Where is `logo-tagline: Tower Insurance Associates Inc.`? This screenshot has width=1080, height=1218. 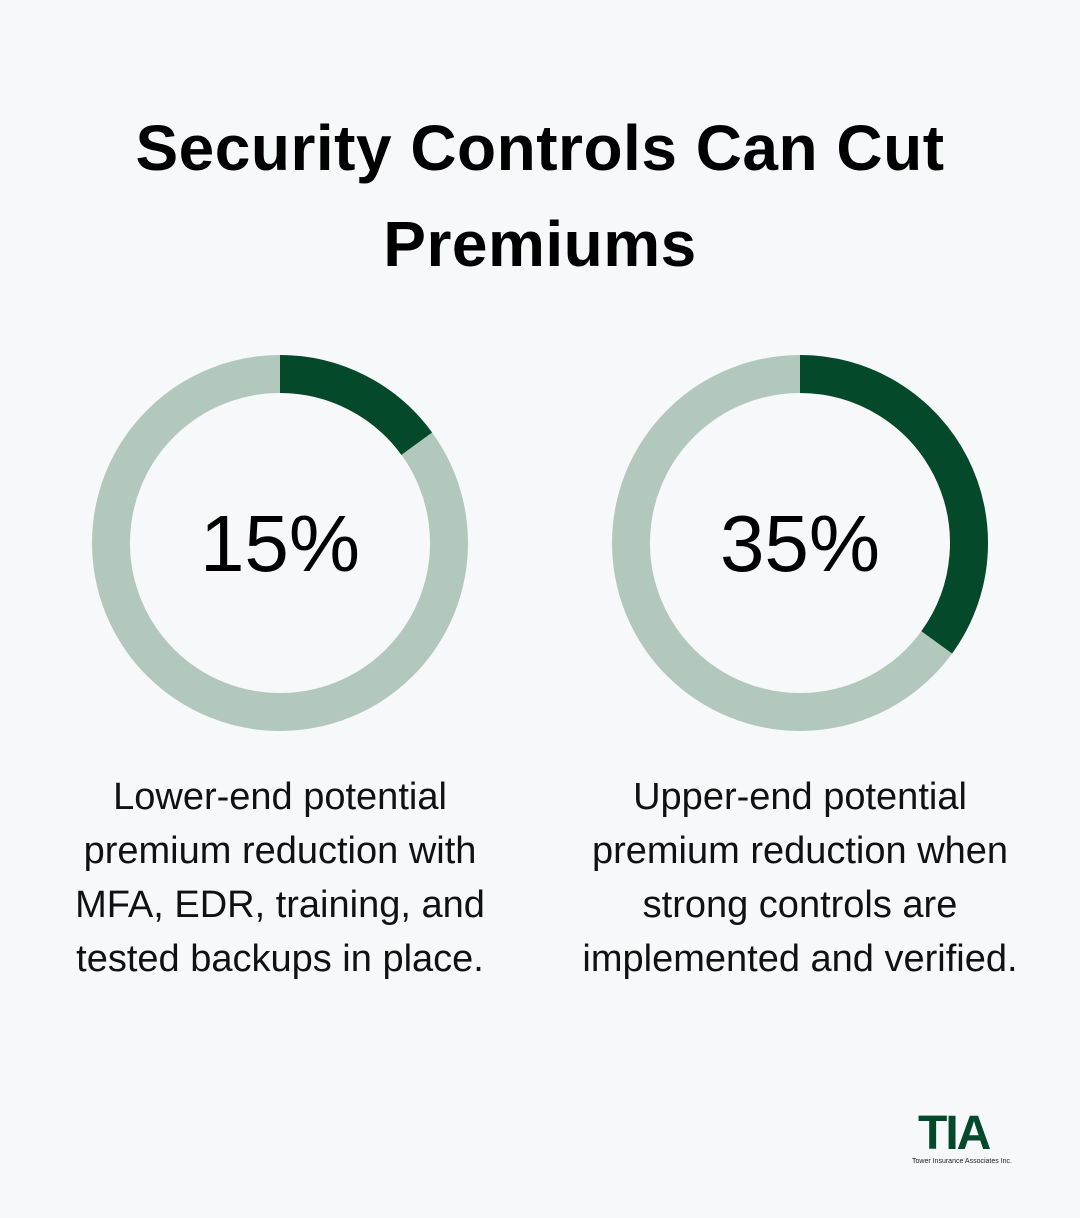
logo-tagline: Tower Insurance Associates Inc. is located at coordinates (962, 1161).